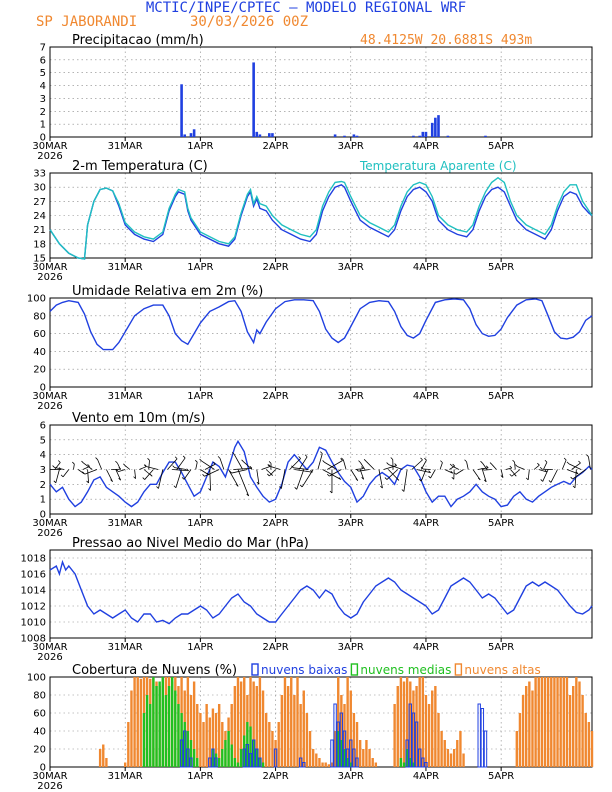 Image resolution: width=612 pixels, height=792 pixels. What do you see at coordinates (39, 316) in the screenshot?
I see `y-tick-label: 80` at bounding box center [39, 316].